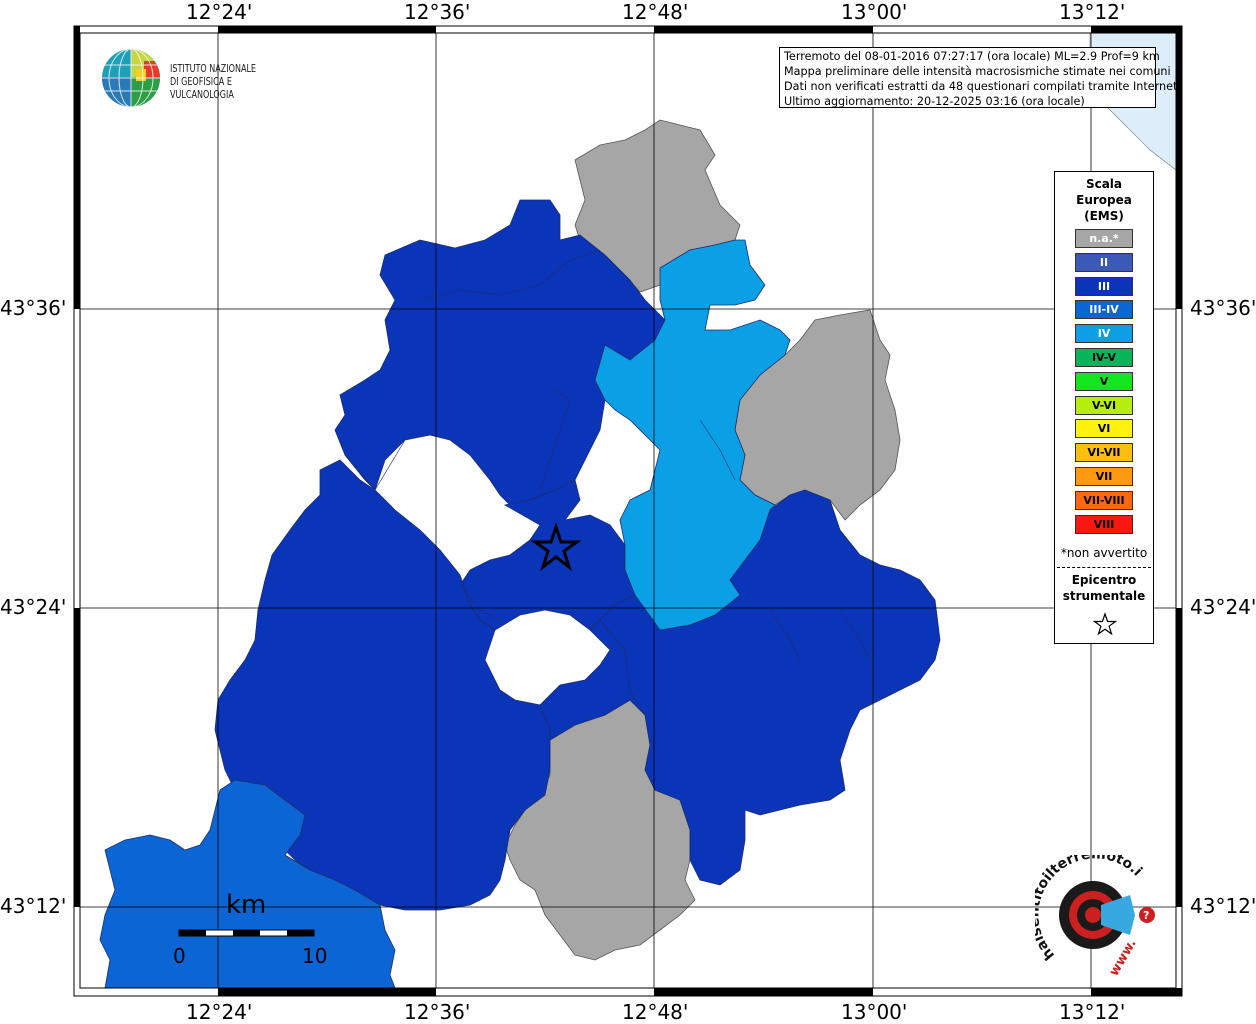 This screenshot has height=1024, width=1256. I want to click on legend-note: *non avvertito, so click(1104, 553).